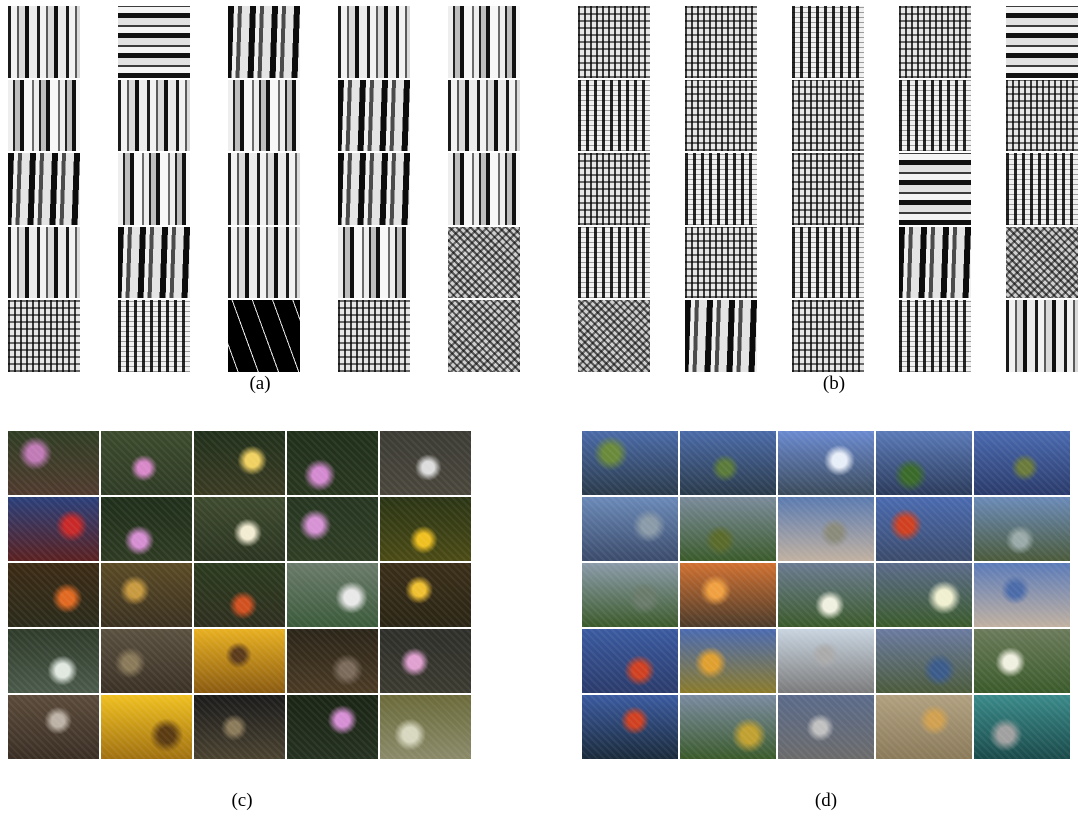  I want to click on caption-b: (b), so click(834, 383).